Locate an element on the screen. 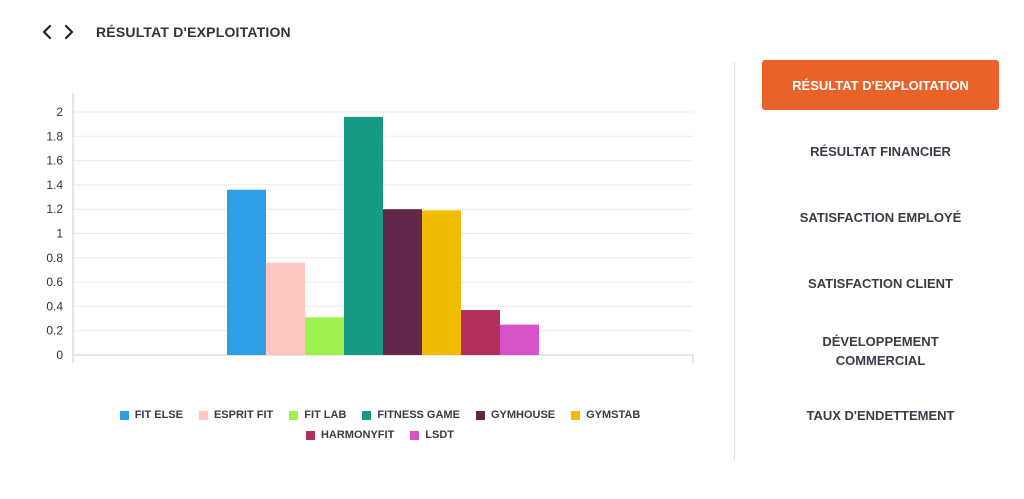 The width and height of the screenshot is (1024, 499). previous-arrow-button is located at coordinates (47, 32).